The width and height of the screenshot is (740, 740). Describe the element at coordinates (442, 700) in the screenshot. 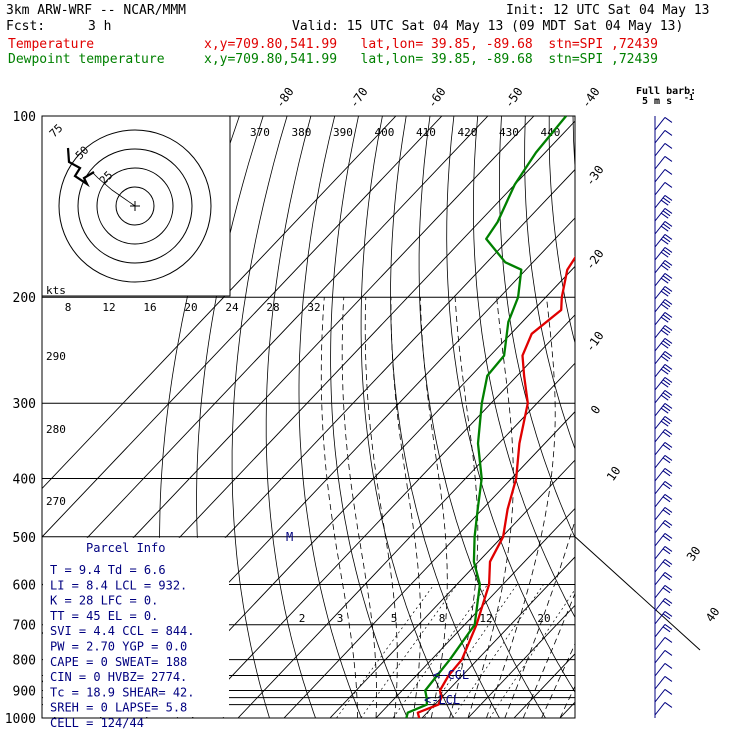

I see `lcl-marker: <-LCL` at that location.